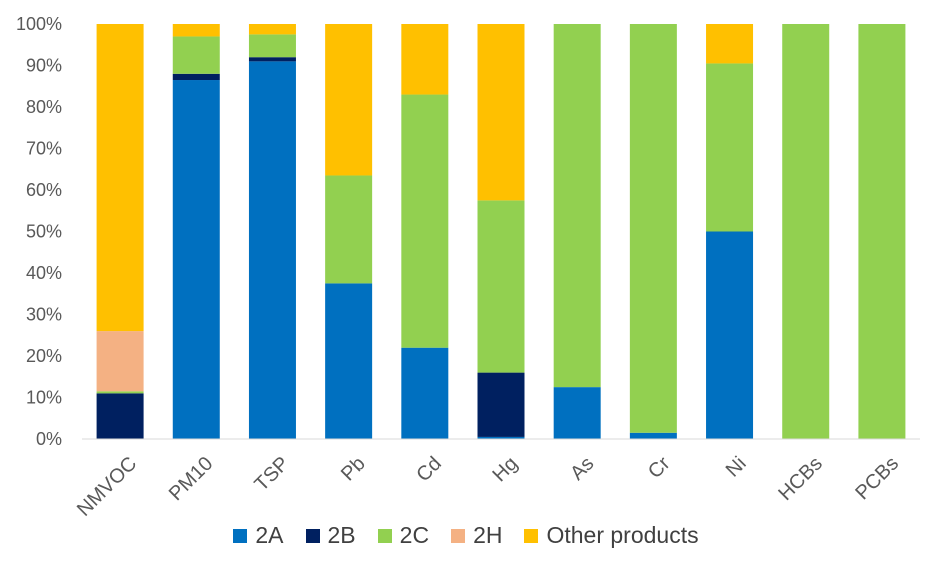 The height and width of the screenshot is (574, 932). What do you see at coordinates (39, 24) in the screenshot?
I see `y-tick-label: 100%` at bounding box center [39, 24].